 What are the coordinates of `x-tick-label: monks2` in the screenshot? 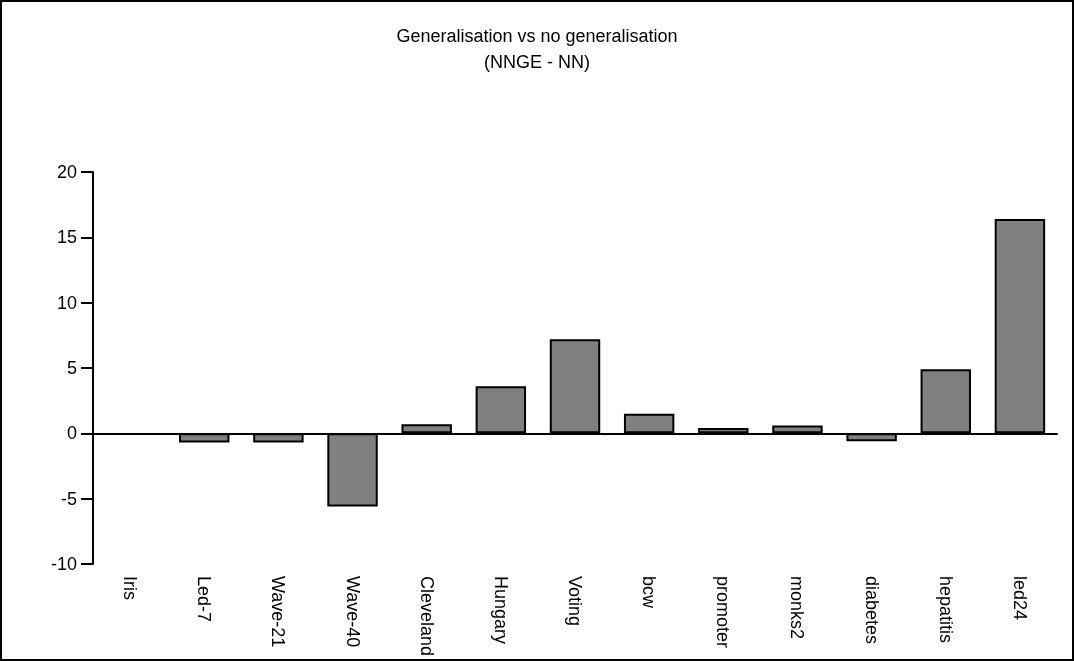 It's located at (797, 607).